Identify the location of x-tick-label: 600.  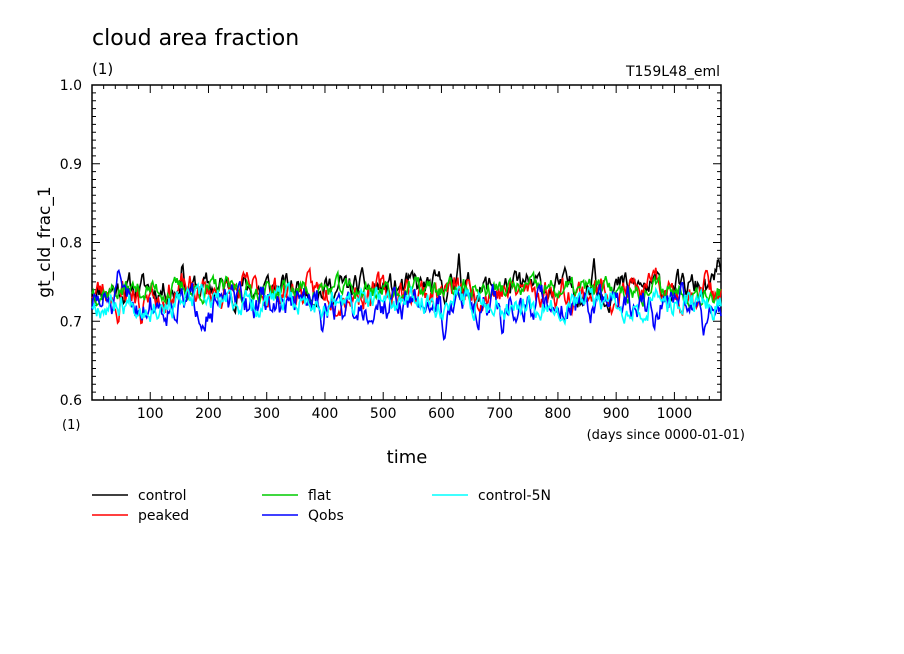
(441, 414).